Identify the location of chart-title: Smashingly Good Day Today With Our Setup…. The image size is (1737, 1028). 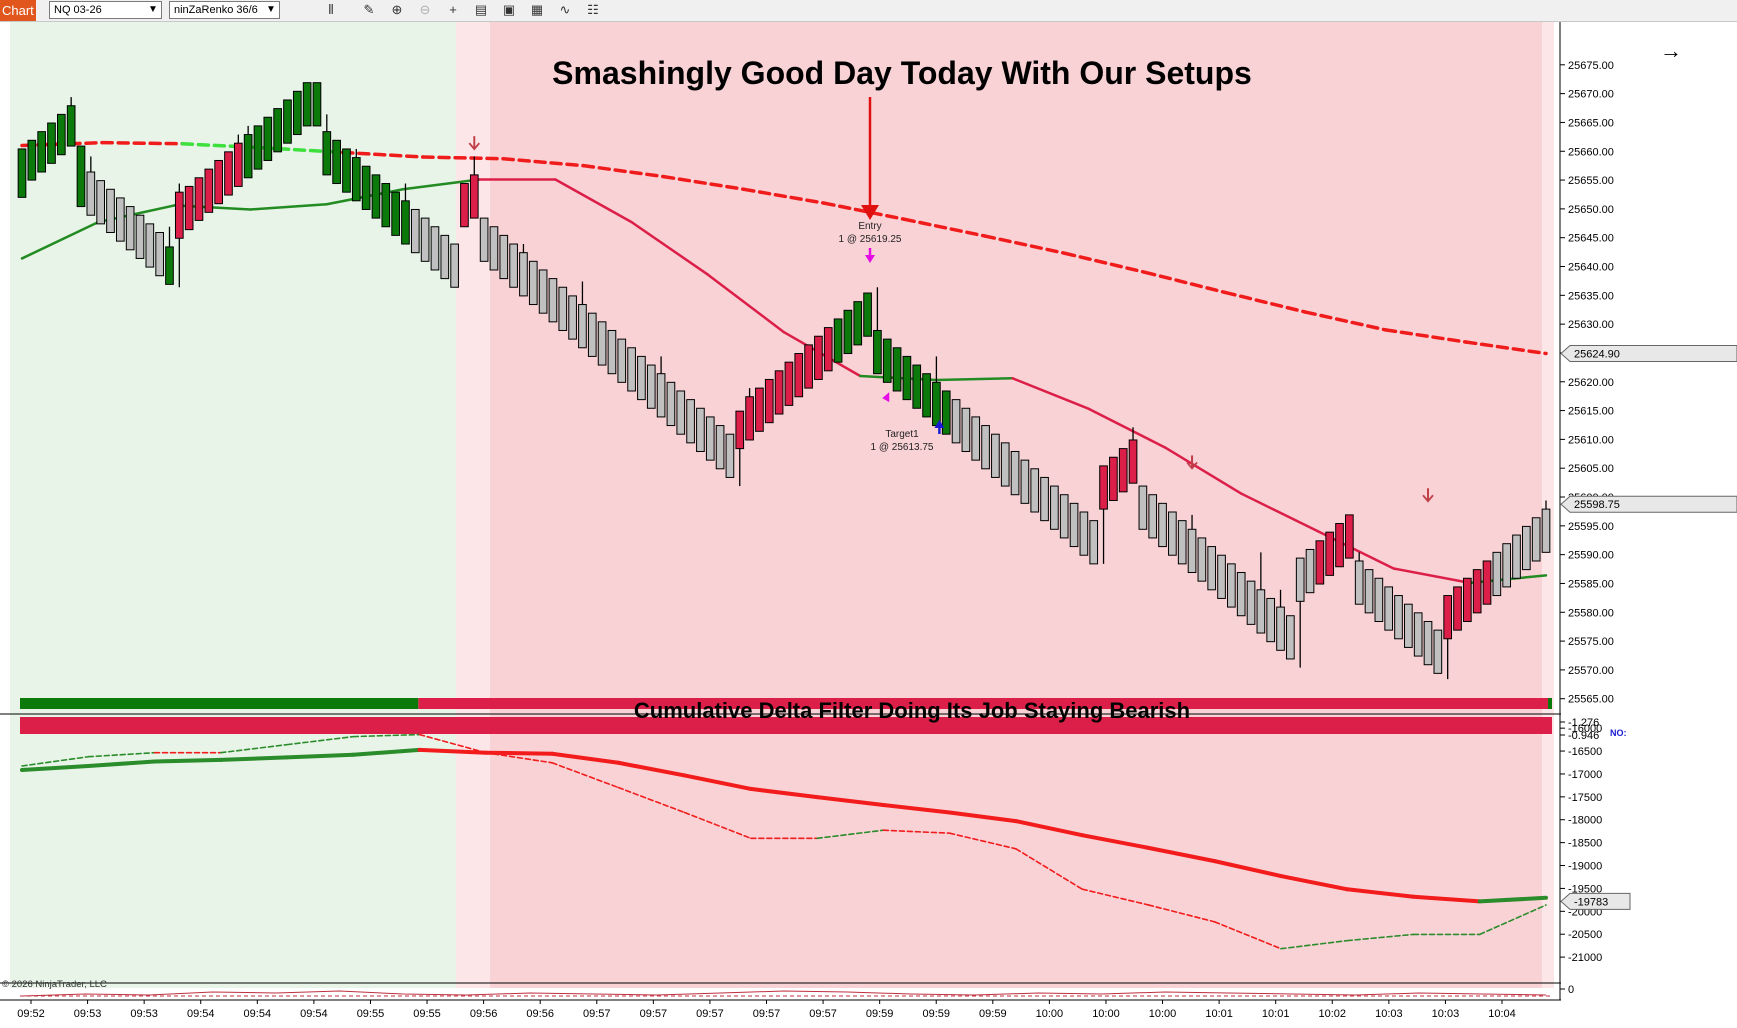
(902, 73).